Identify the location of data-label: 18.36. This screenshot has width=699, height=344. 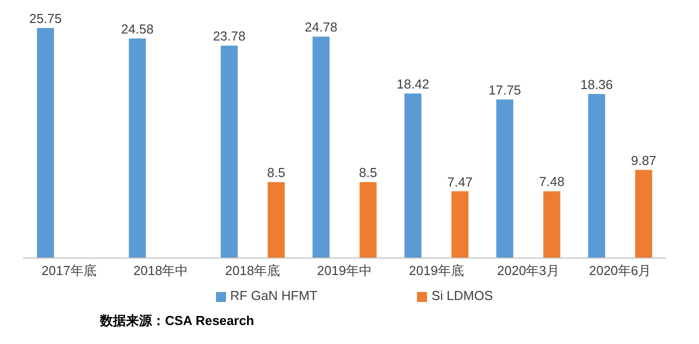
(596, 84).